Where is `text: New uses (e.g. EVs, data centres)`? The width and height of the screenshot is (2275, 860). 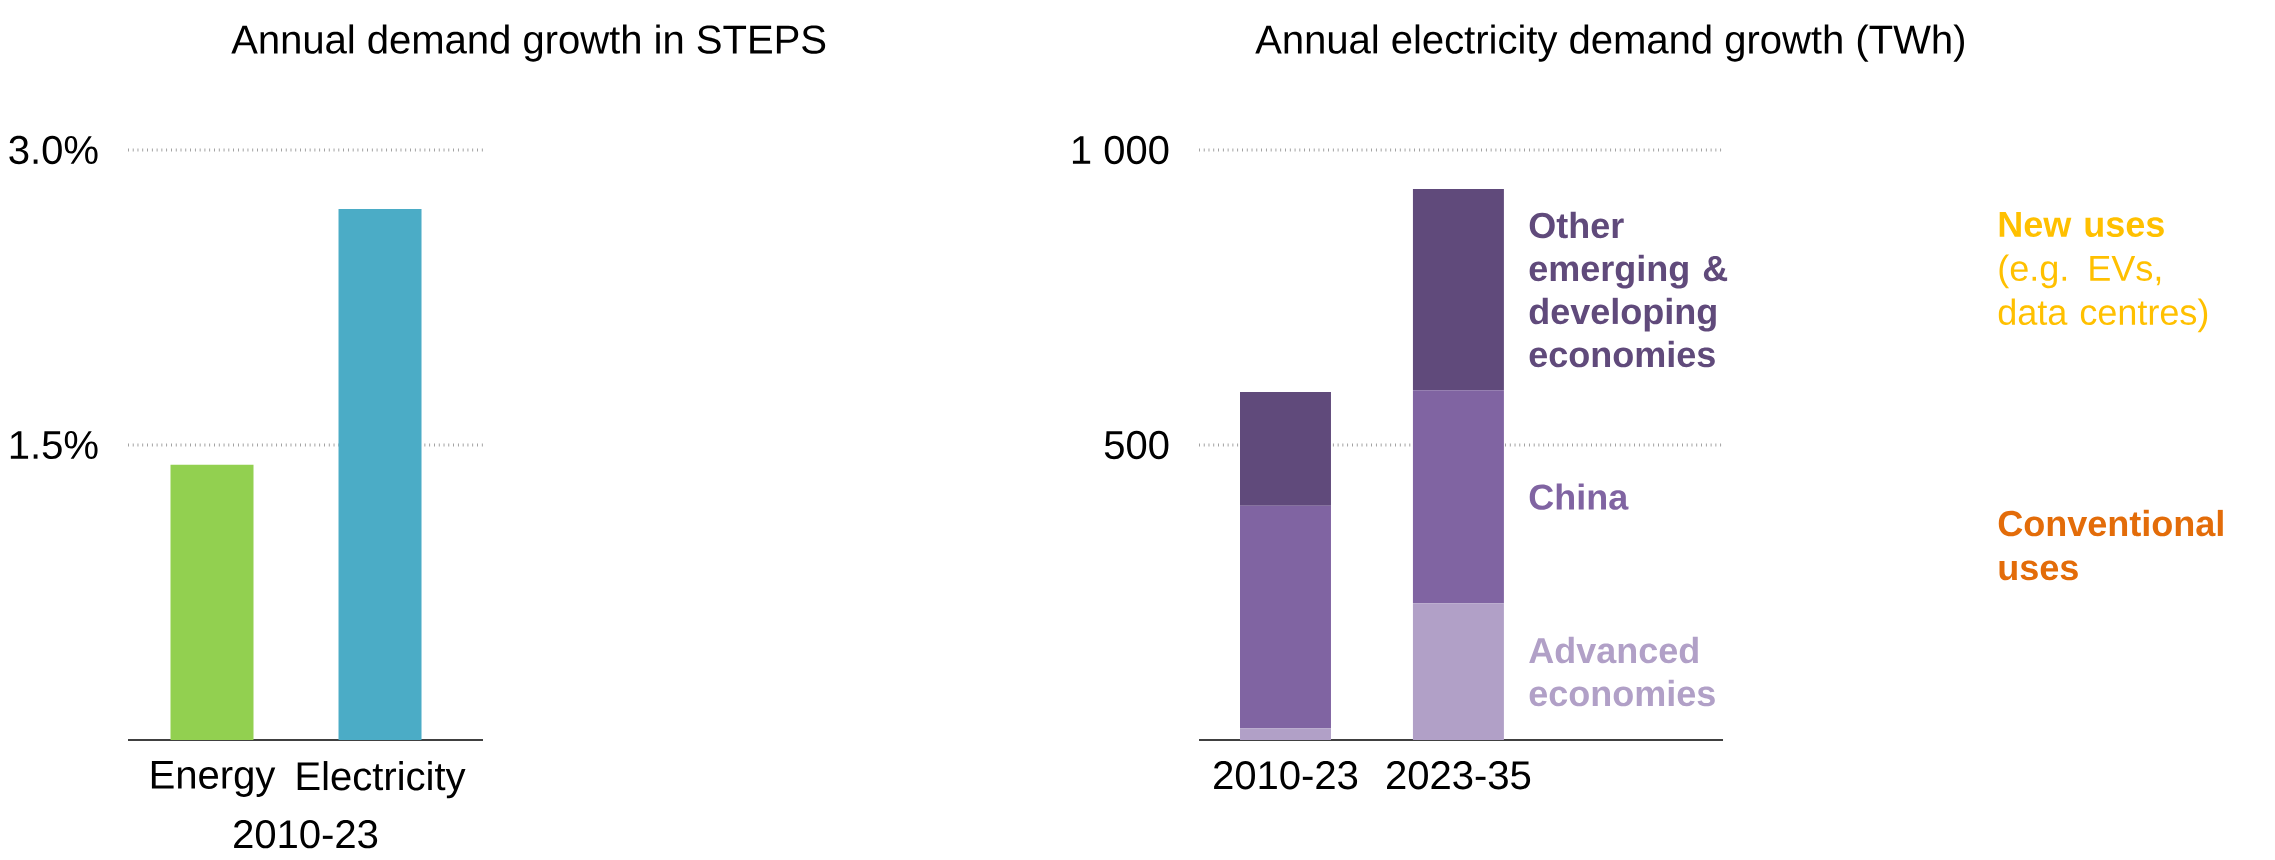 text: New uses (e.g. EVs, data centres) is located at coordinates (2103, 272).